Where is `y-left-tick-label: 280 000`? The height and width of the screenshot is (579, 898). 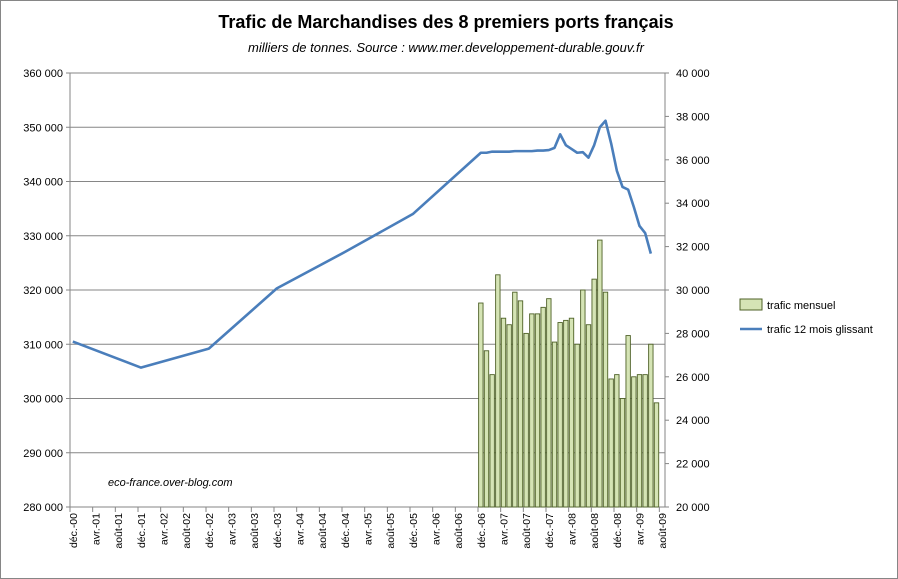 y-left-tick-label: 280 000 is located at coordinates (43, 508).